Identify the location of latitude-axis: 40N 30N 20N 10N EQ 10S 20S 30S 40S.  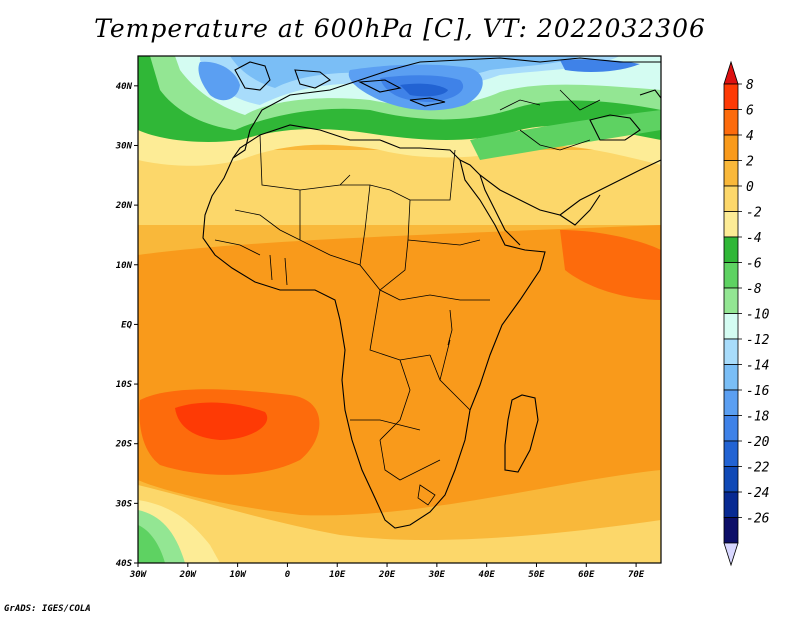
(126, 325).